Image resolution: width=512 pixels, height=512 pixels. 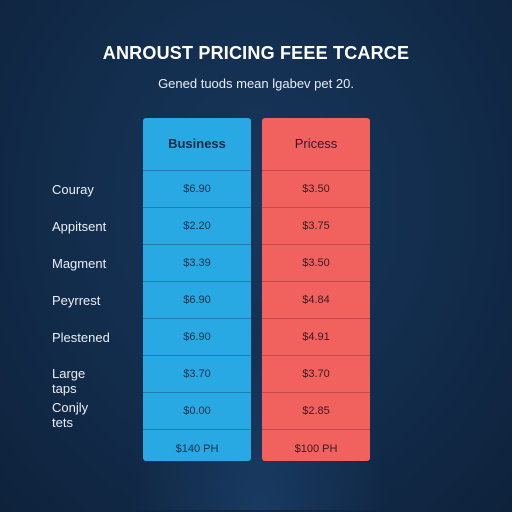 I want to click on total-price-cell: $140 PH, so click(x=197, y=444).